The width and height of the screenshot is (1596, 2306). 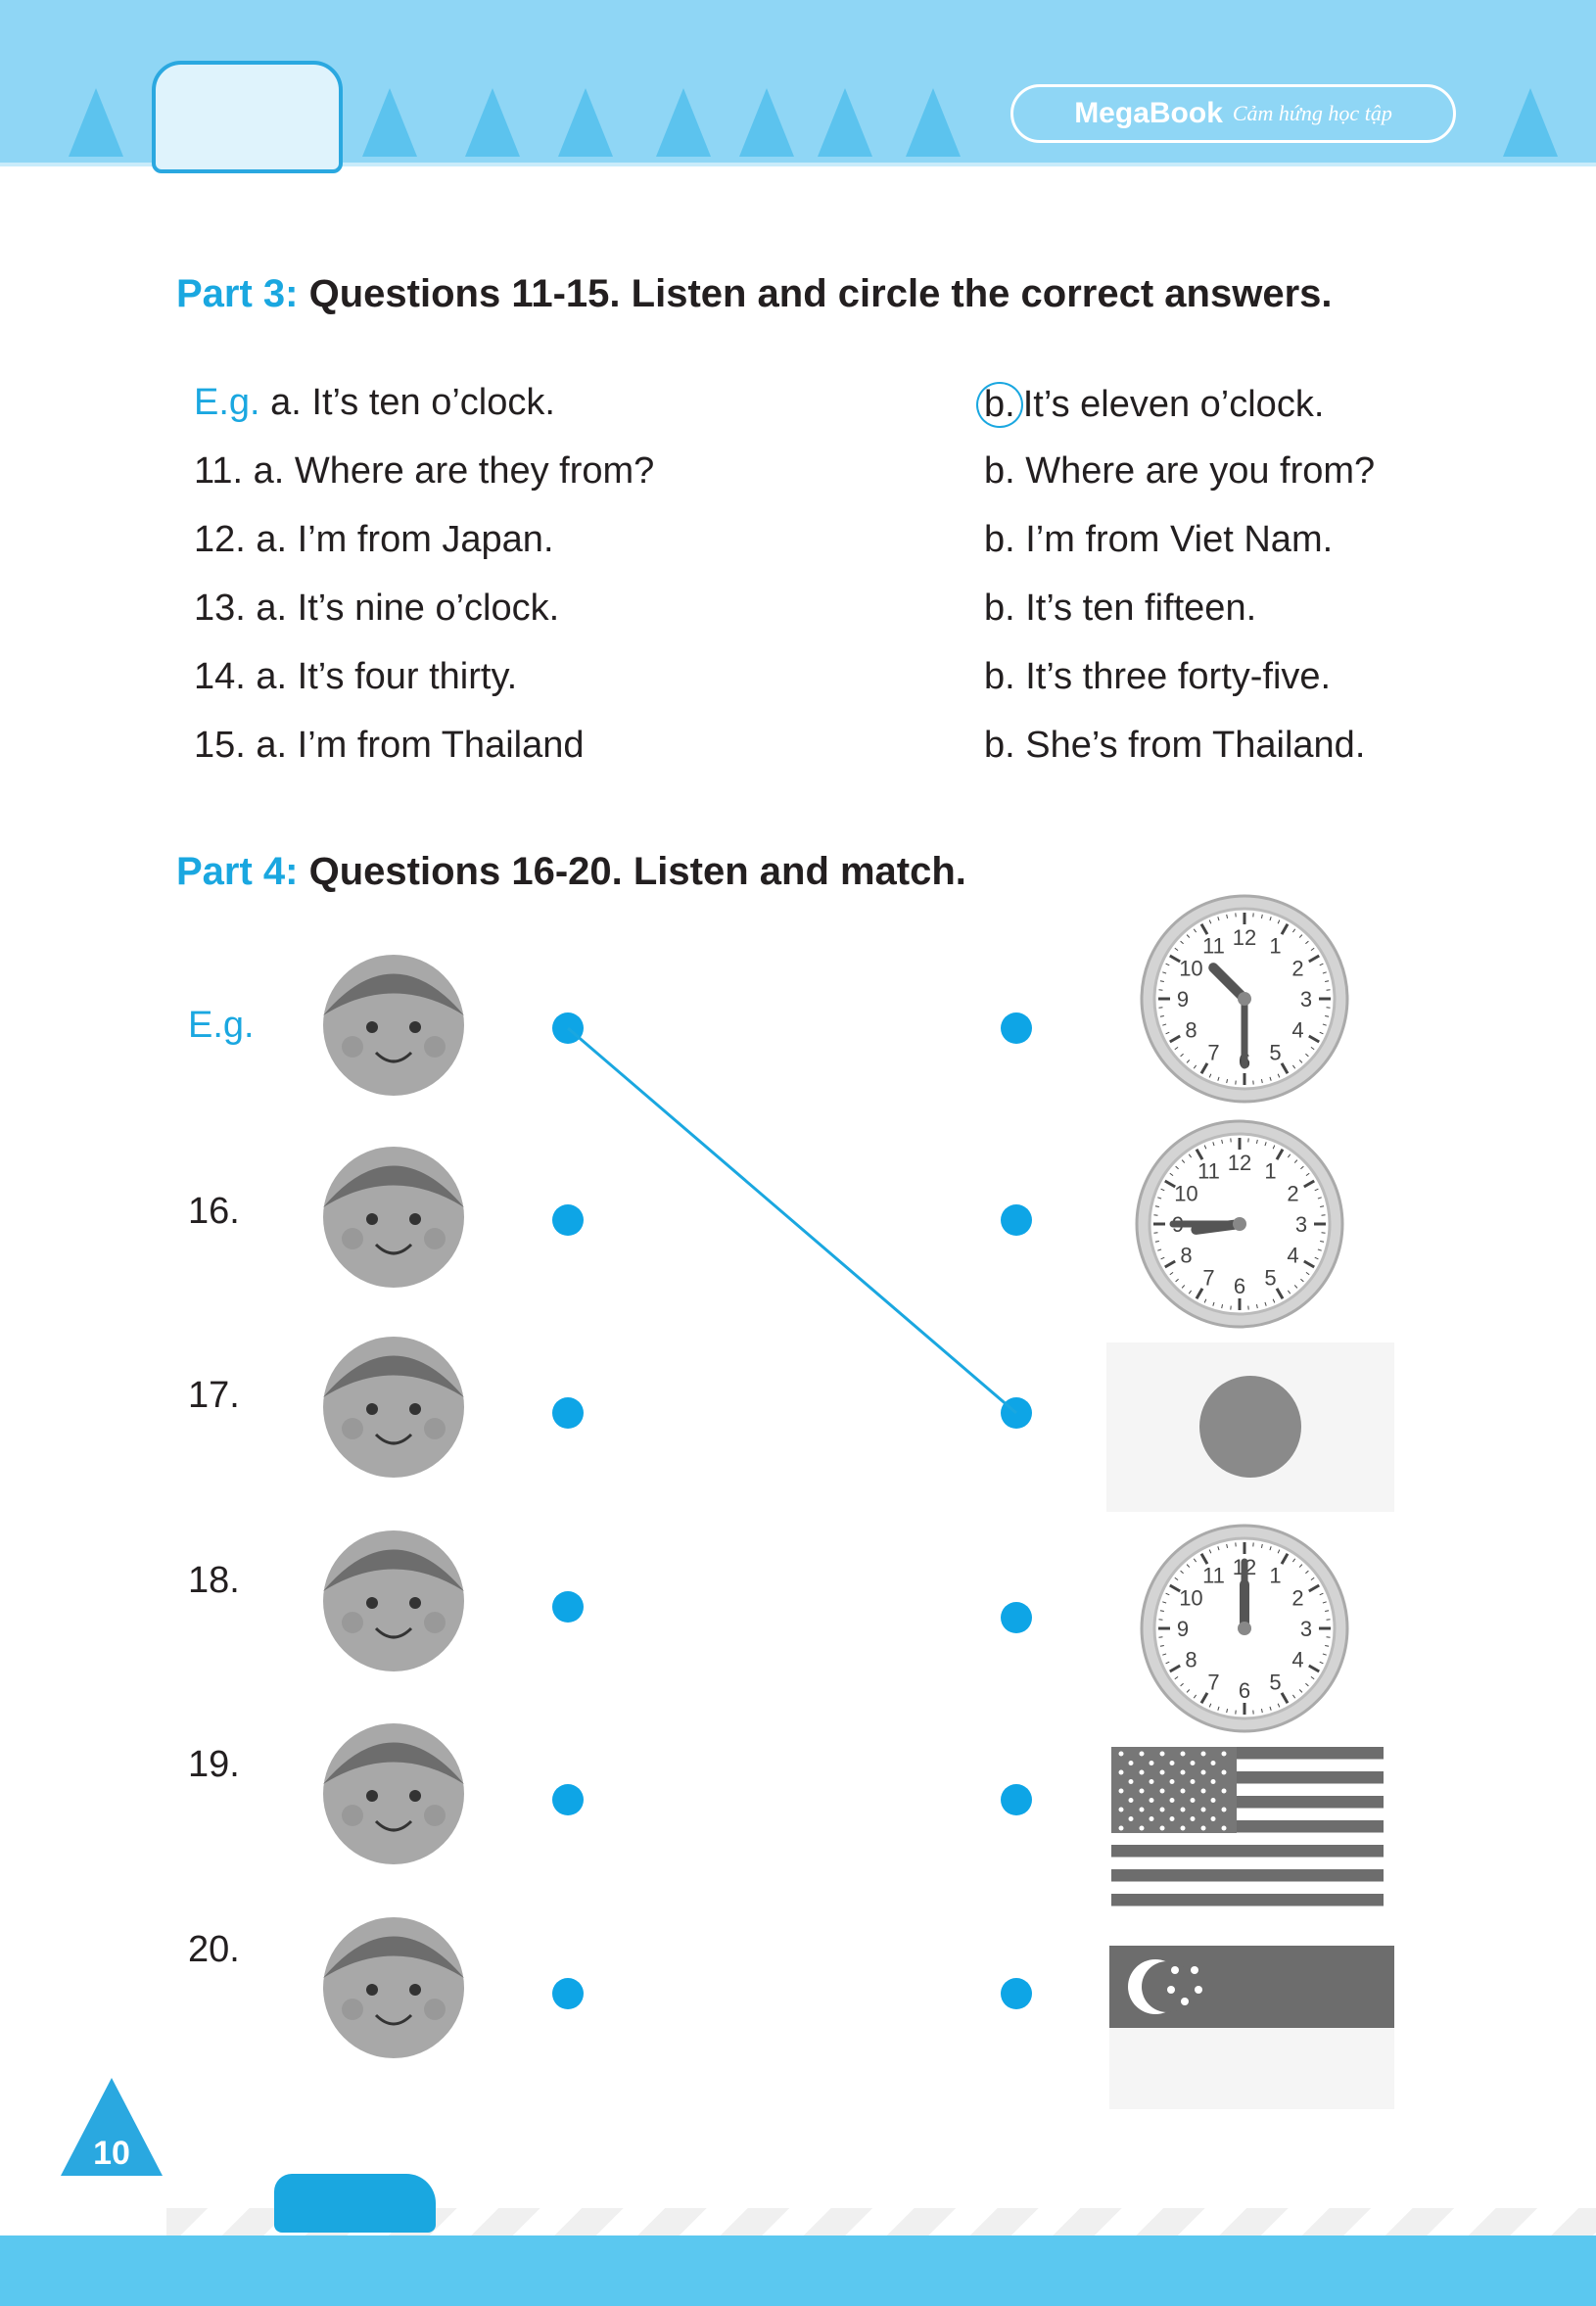 I want to click on option-b: b. I’m from Viet Nam., so click(x=1159, y=539).